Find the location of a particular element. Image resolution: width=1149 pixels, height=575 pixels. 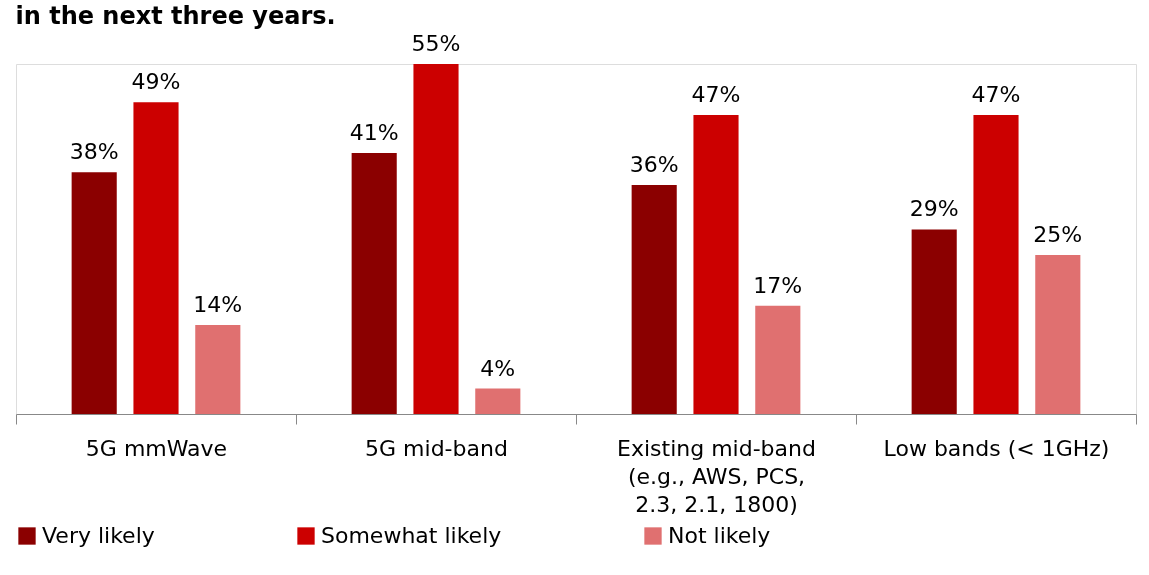

legend-label: Very likely is located at coordinates (98, 535).